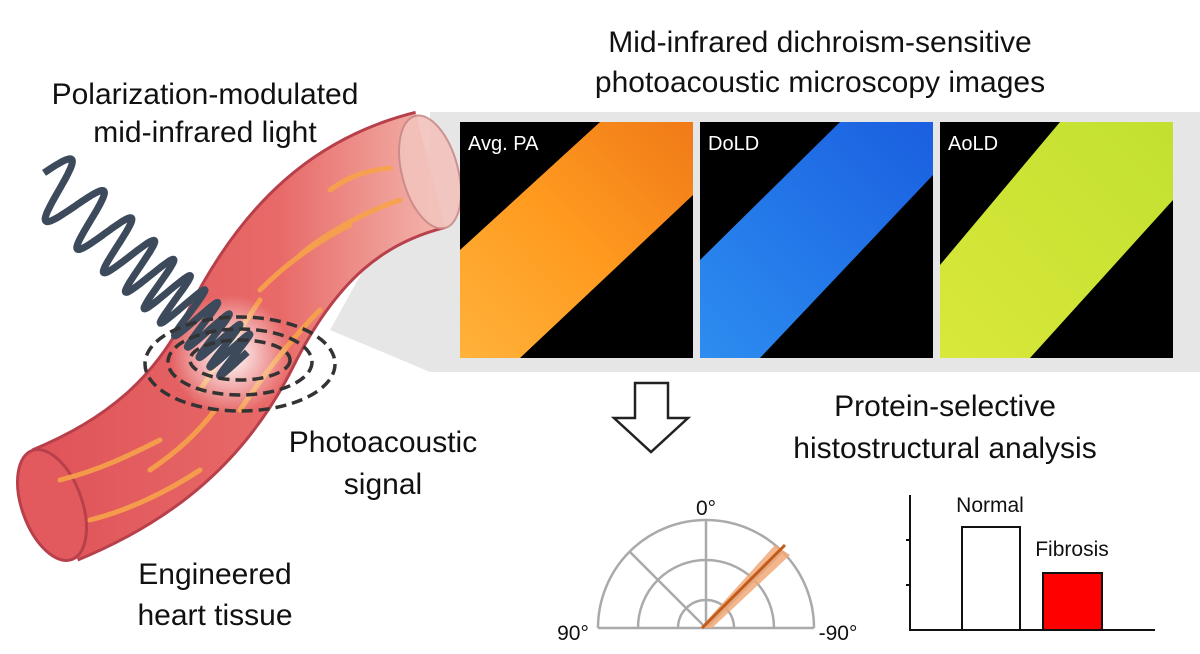  What do you see at coordinates (733, 144) in the screenshot?
I see `panel-label: DoLD` at bounding box center [733, 144].